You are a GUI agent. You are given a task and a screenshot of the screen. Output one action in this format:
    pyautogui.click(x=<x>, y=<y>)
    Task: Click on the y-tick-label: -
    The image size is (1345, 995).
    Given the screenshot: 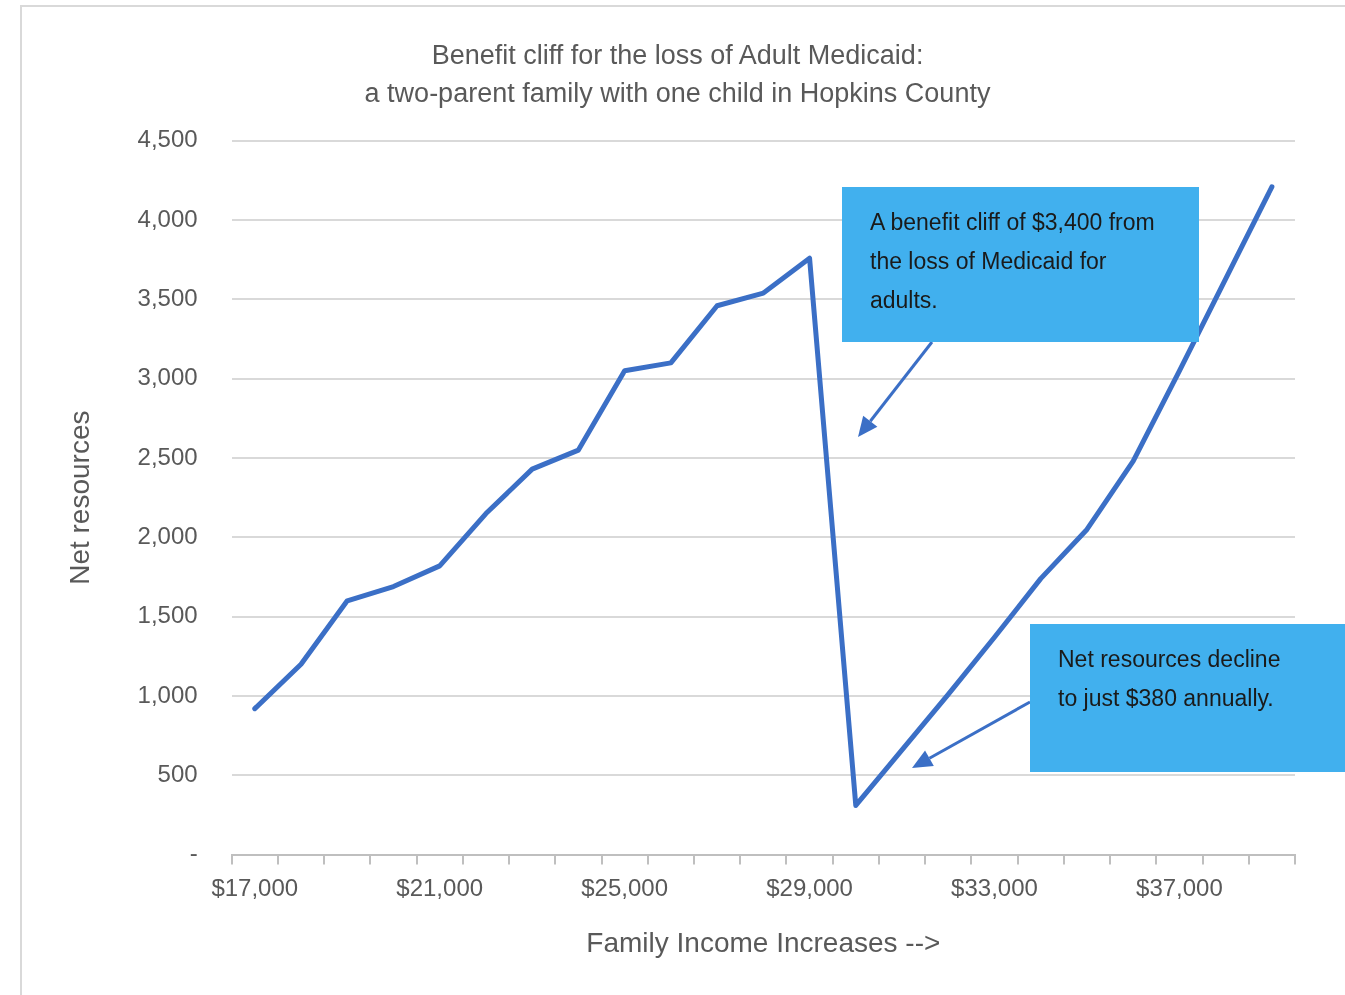 What is the action you would take?
    pyautogui.click(x=193, y=853)
    